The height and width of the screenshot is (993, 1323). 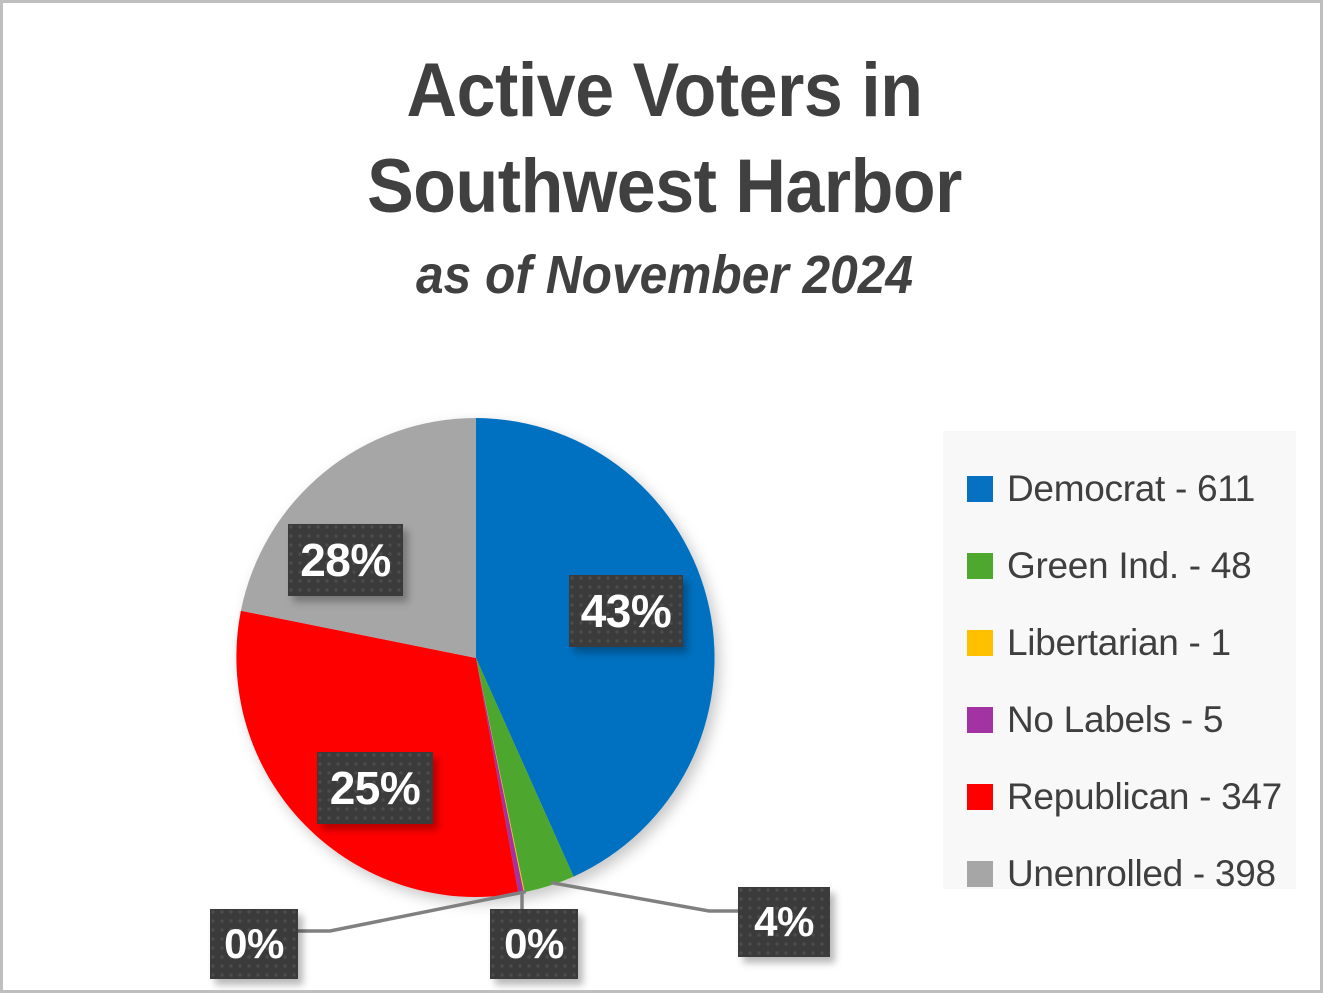 What do you see at coordinates (534, 944) in the screenshot?
I see `data-label-no-labels: 0%` at bounding box center [534, 944].